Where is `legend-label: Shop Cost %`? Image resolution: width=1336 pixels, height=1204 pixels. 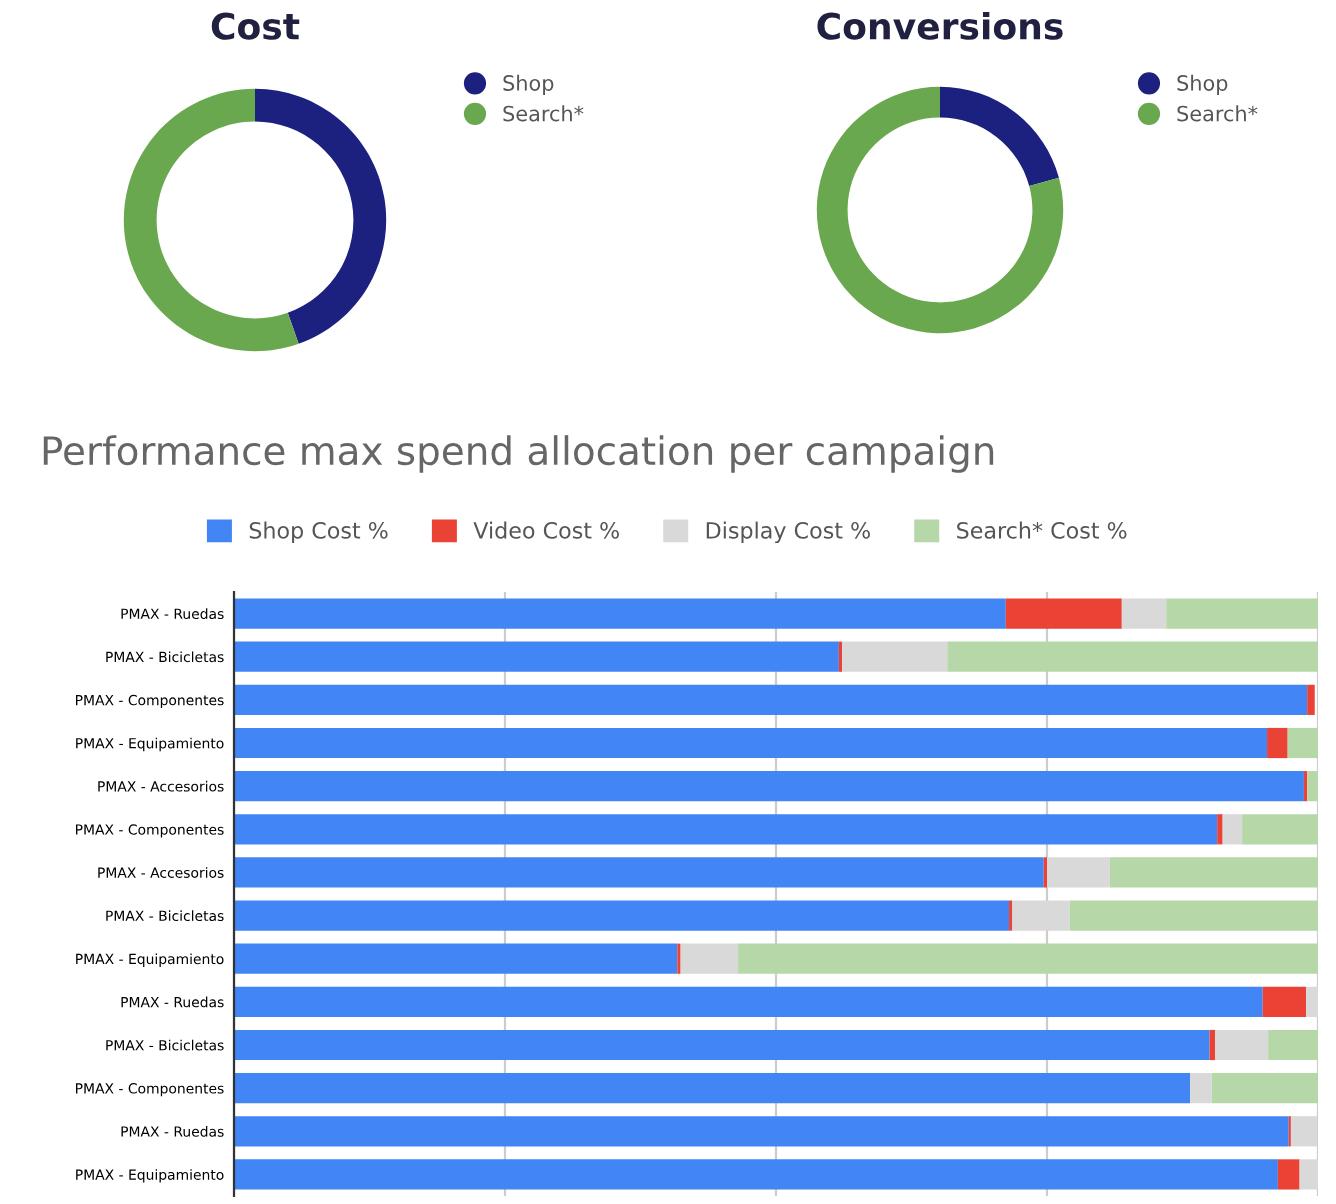 legend-label: Shop Cost % is located at coordinates (318, 532).